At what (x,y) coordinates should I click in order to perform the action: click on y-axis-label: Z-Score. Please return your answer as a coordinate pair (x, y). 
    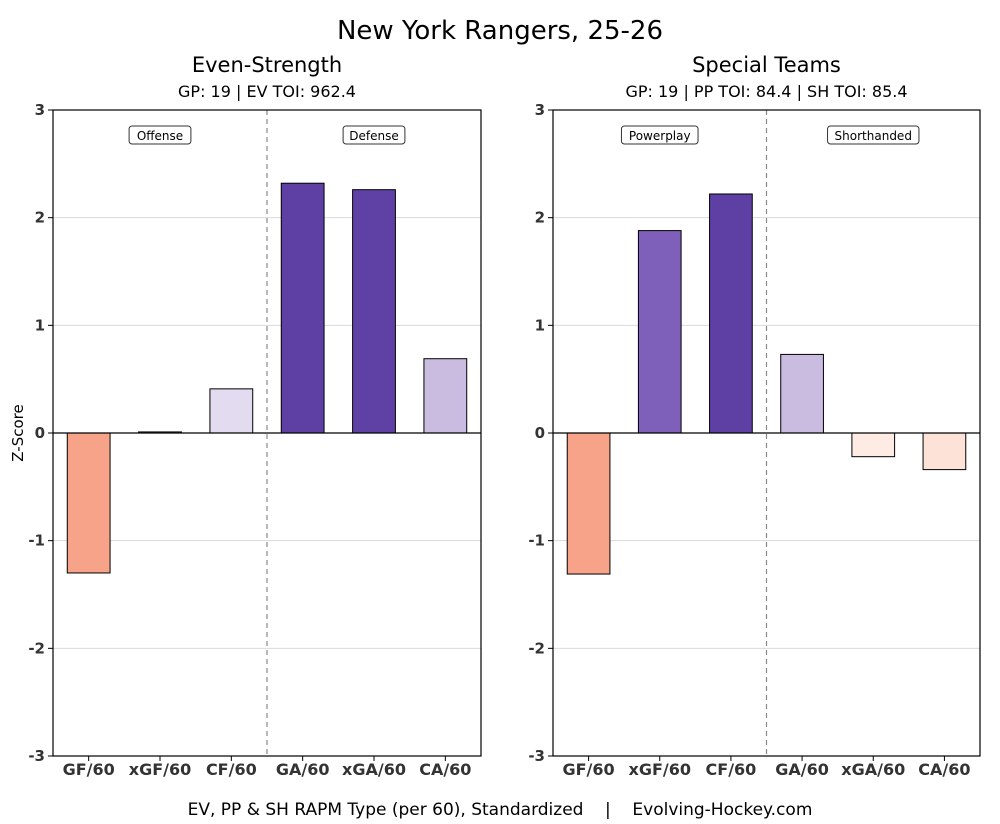
    Looking at the image, I should click on (18, 432).